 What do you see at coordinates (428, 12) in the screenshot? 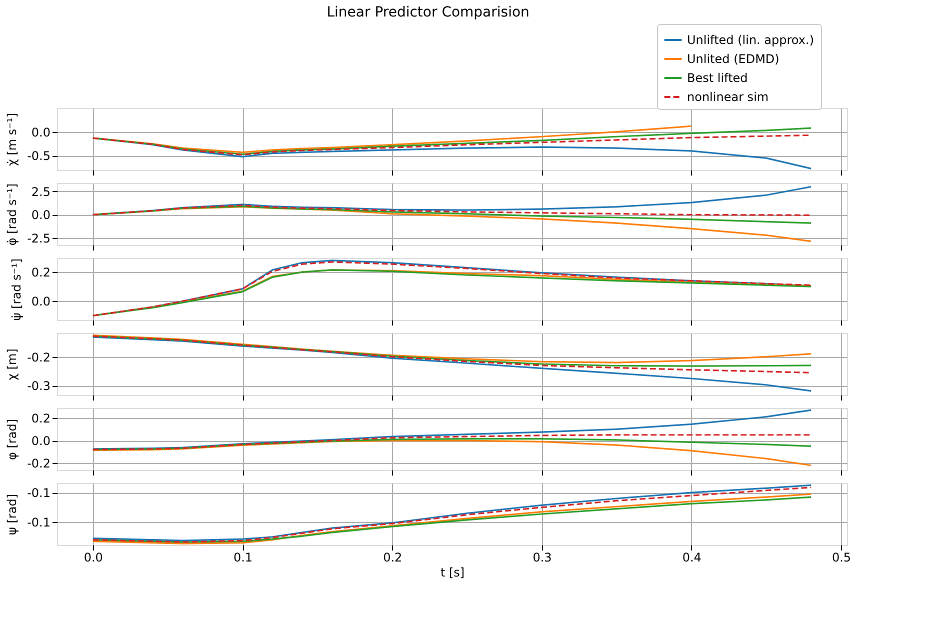
I see `chart-title: Linear Predictor Comparision` at bounding box center [428, 12].